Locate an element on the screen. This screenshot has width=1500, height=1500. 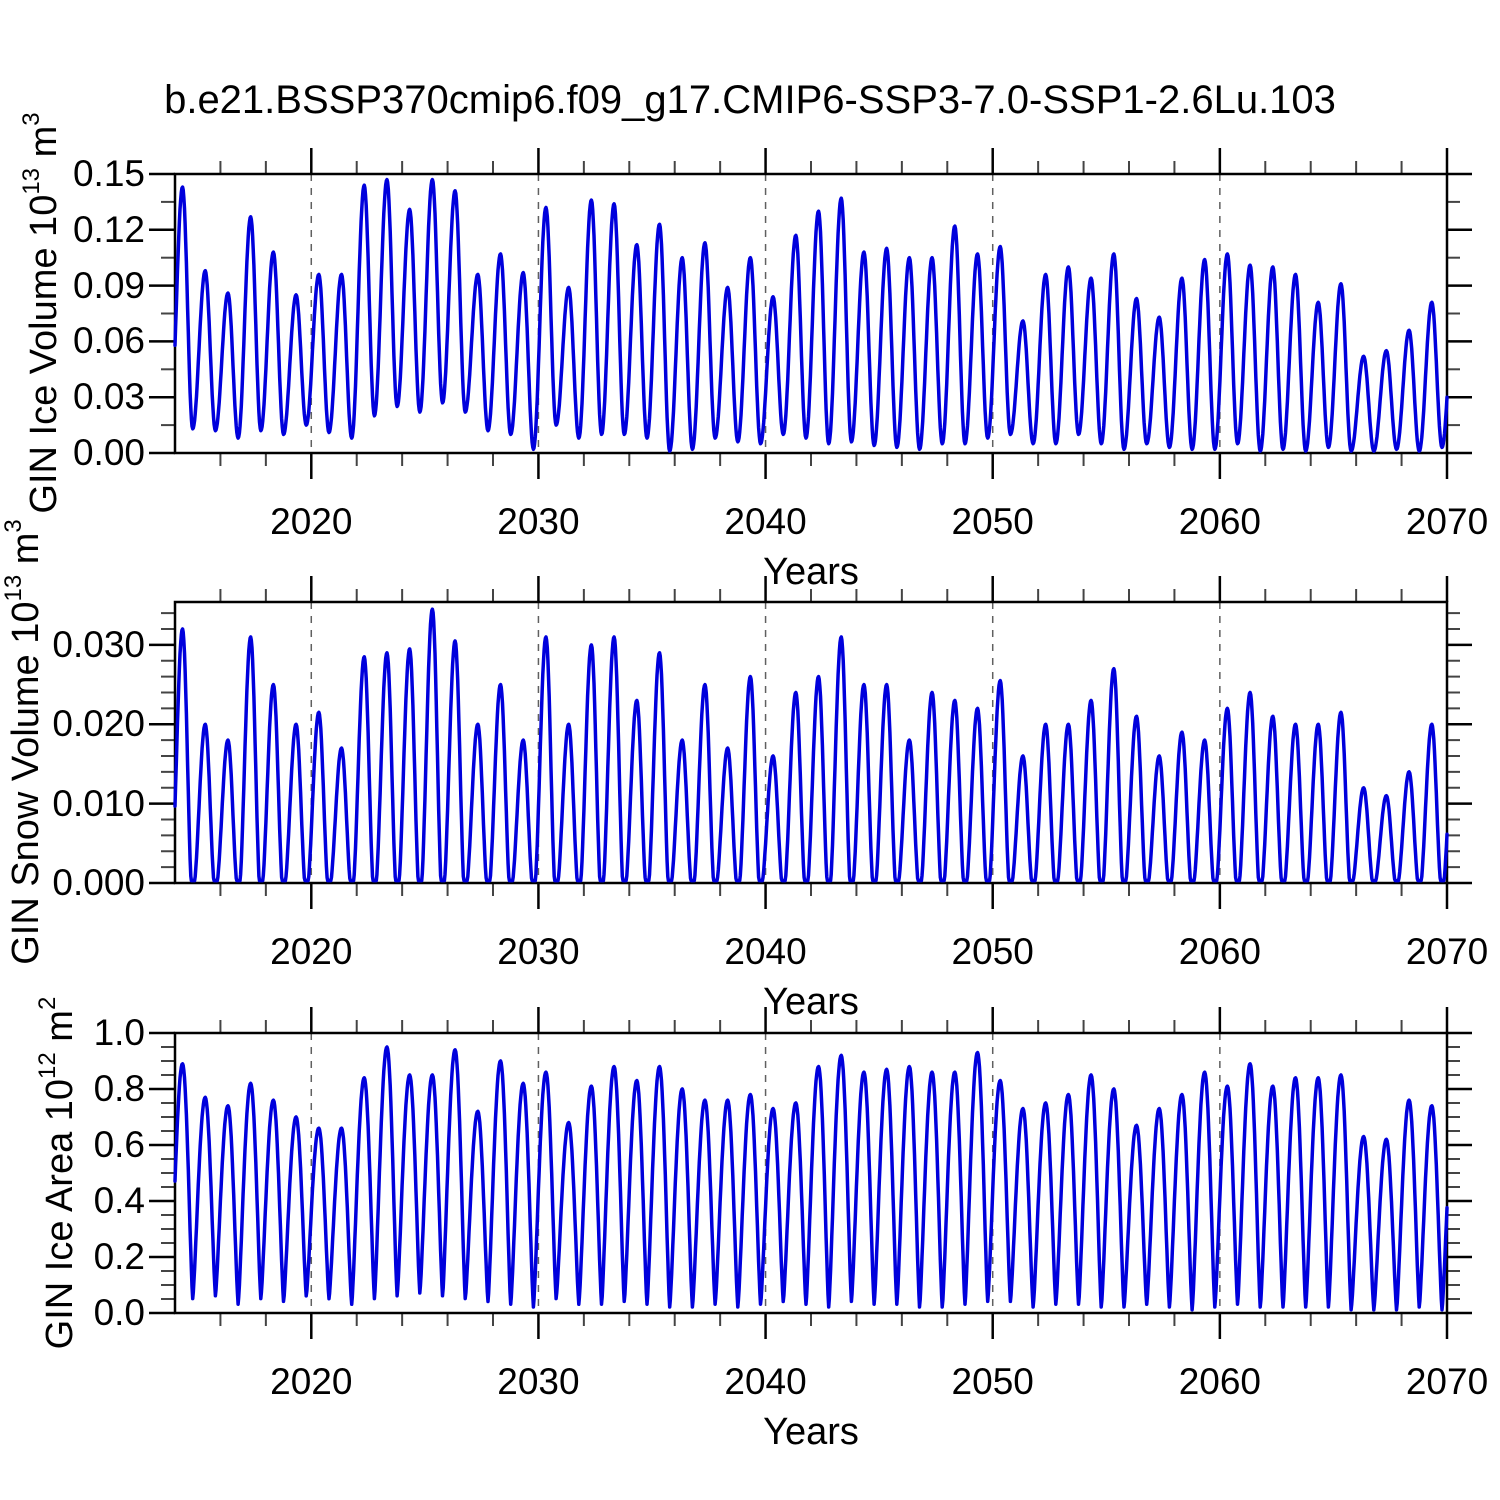
ylabel-exponent: 13 is located at coordinates (13, 588).